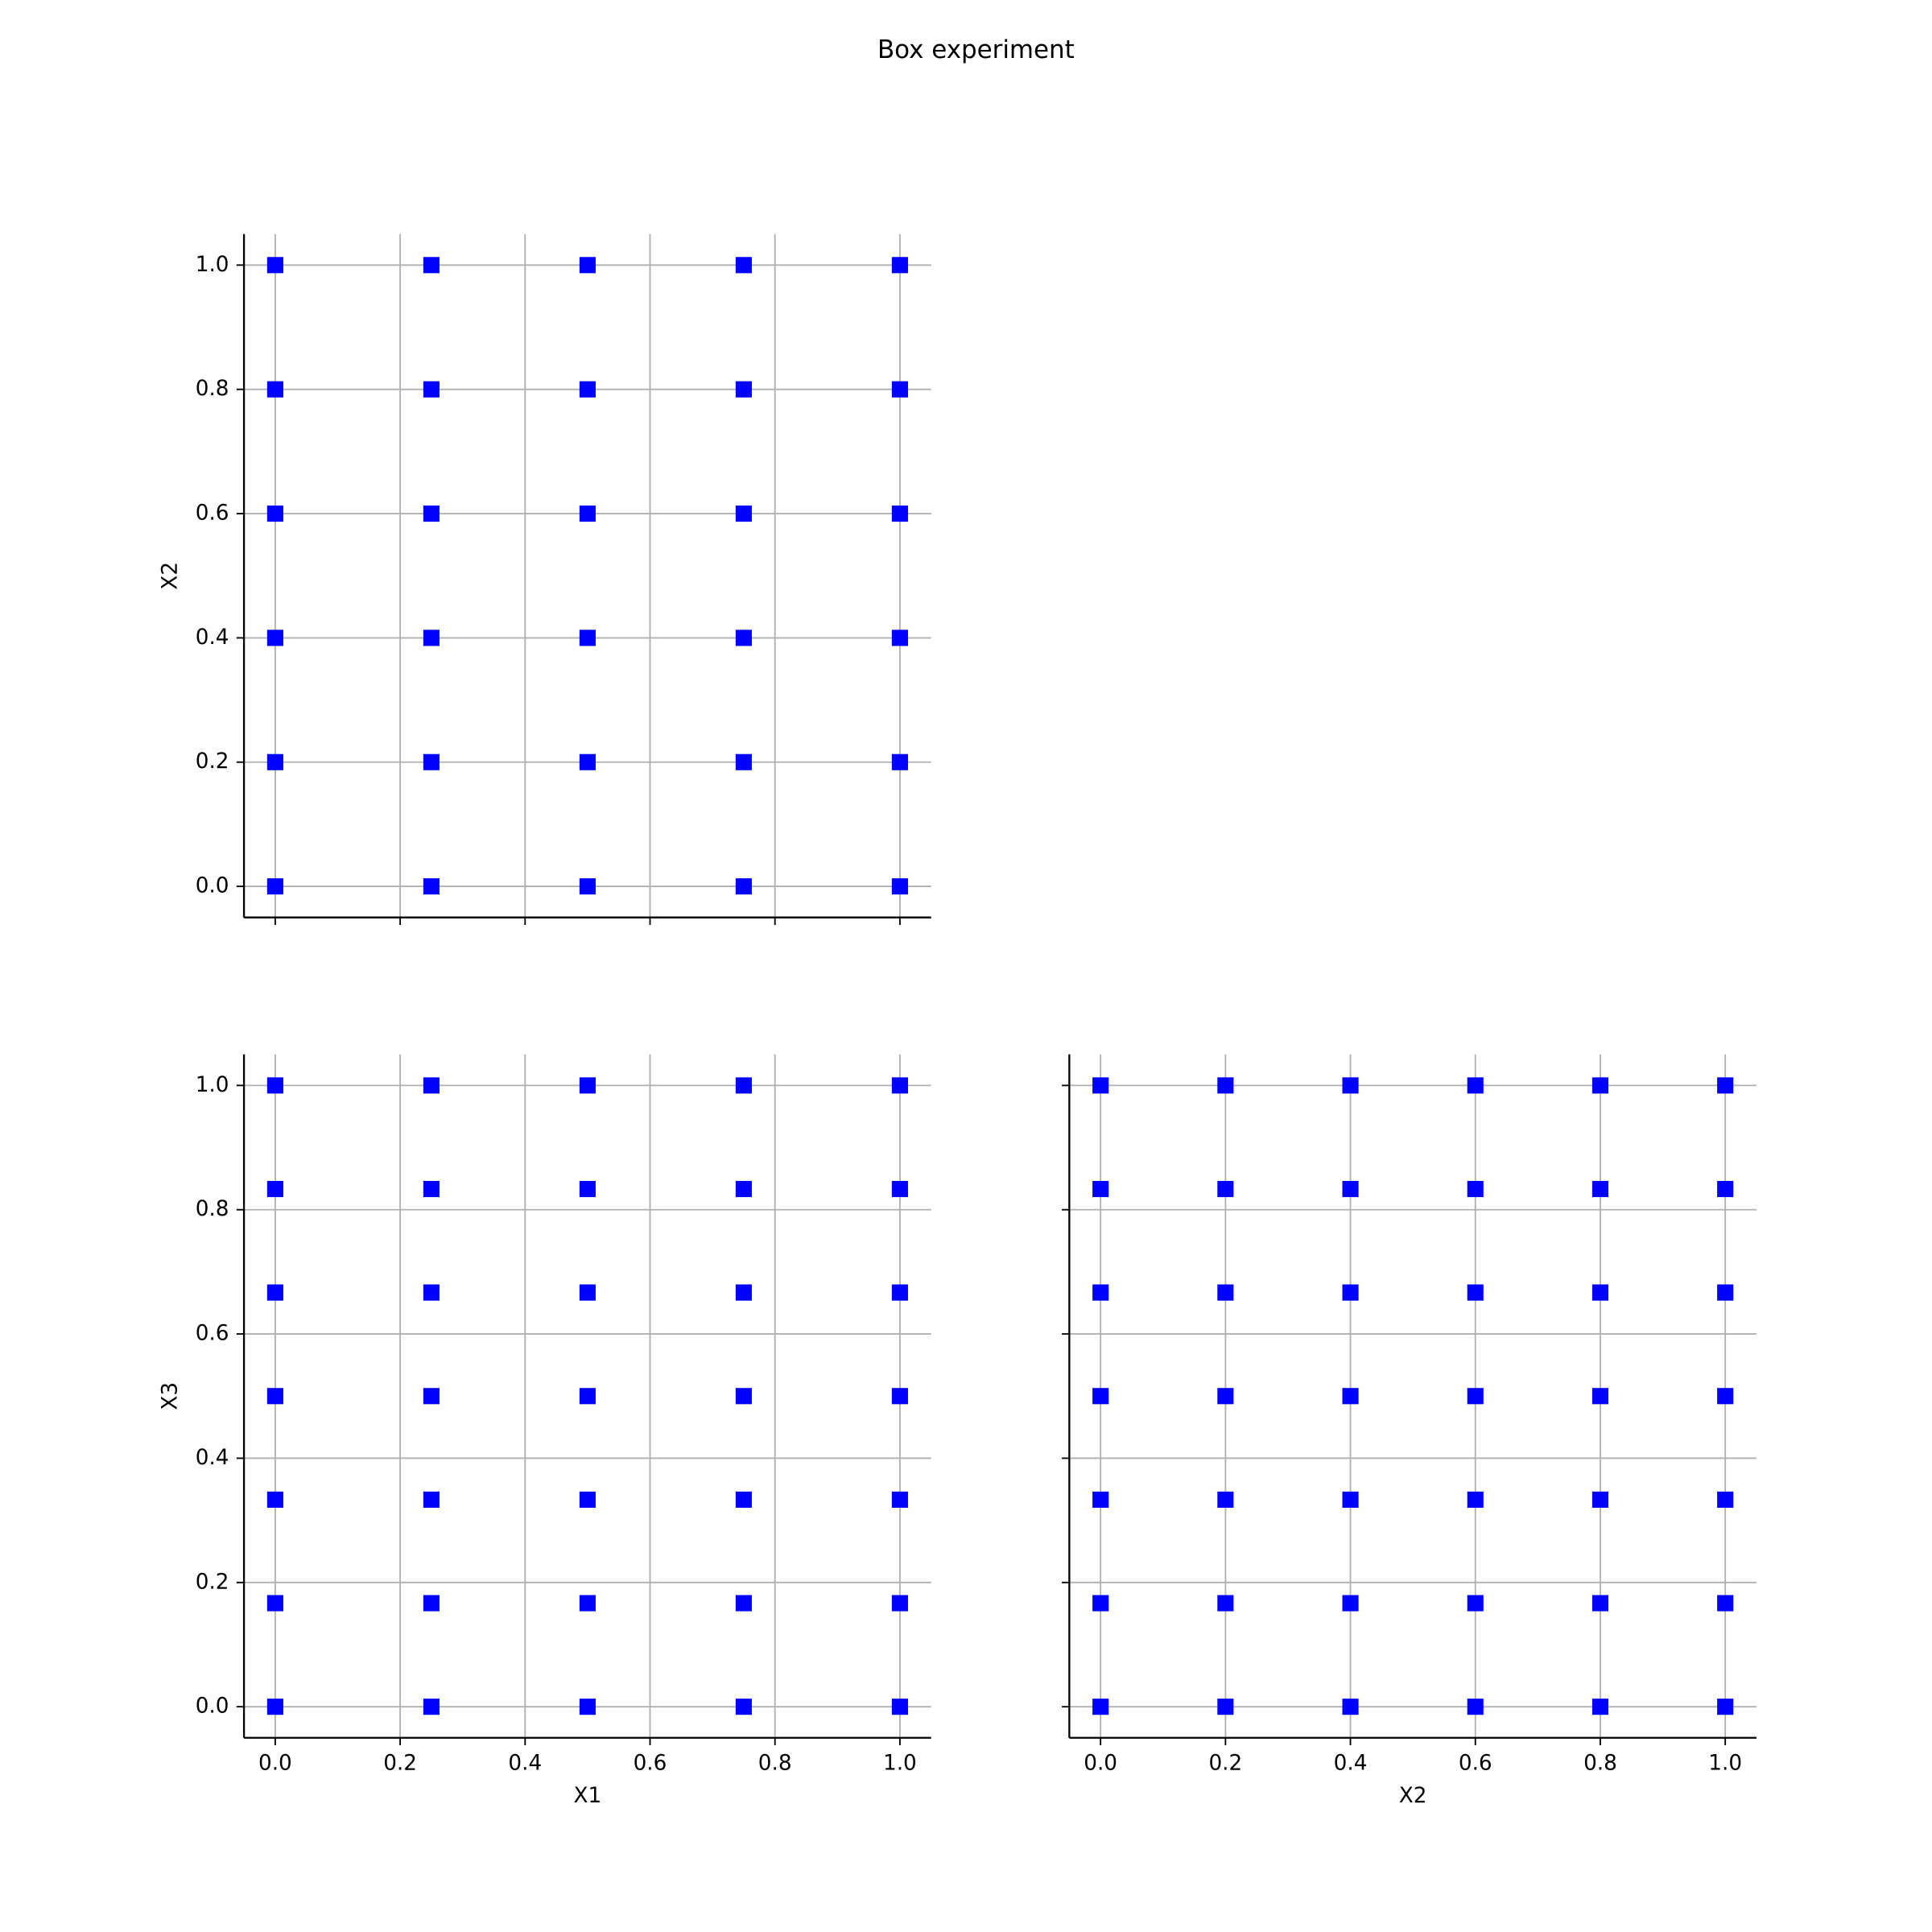  Describe the element at coordinates (775, 1764) in the screenshot. I see `x-tick-label: 0.8` at that location.